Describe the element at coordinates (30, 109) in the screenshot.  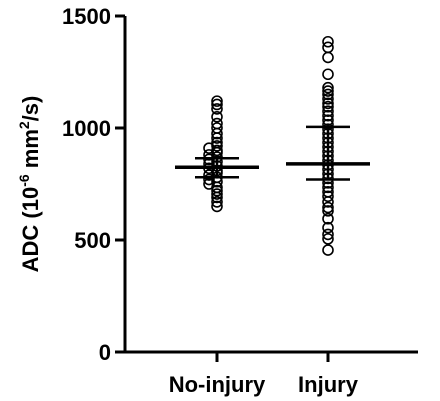
I see `y-label-suffix: /s)` at that location.